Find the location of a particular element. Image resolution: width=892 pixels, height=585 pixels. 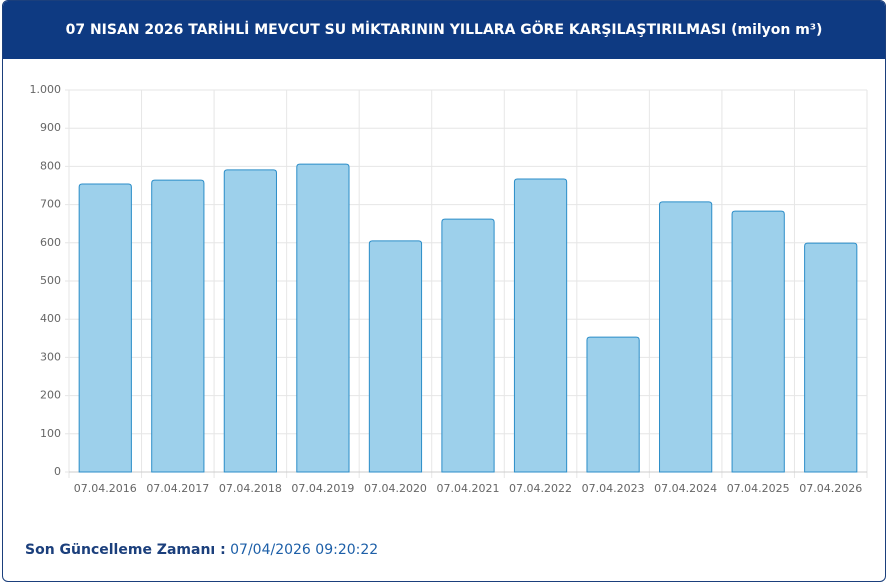

y-tick-label: 0 is located at coordinates (57, 471).